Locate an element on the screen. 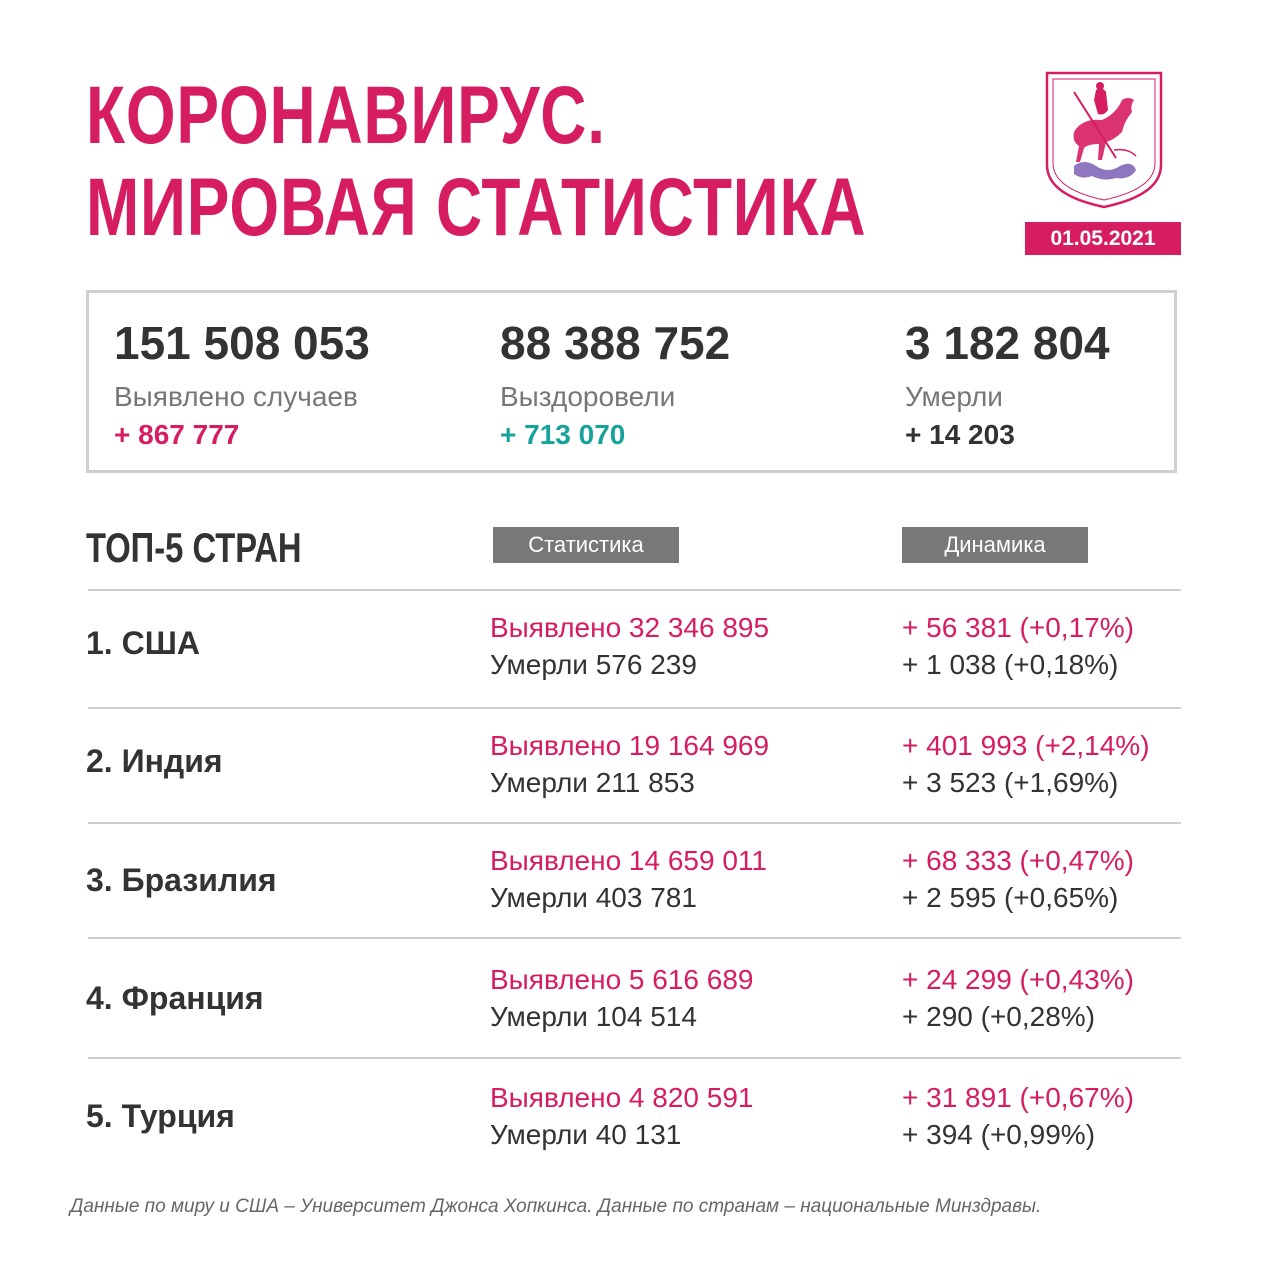  country-cases-delta: + 68 333 (+0,47%) is located at coordinates (1018, 860).